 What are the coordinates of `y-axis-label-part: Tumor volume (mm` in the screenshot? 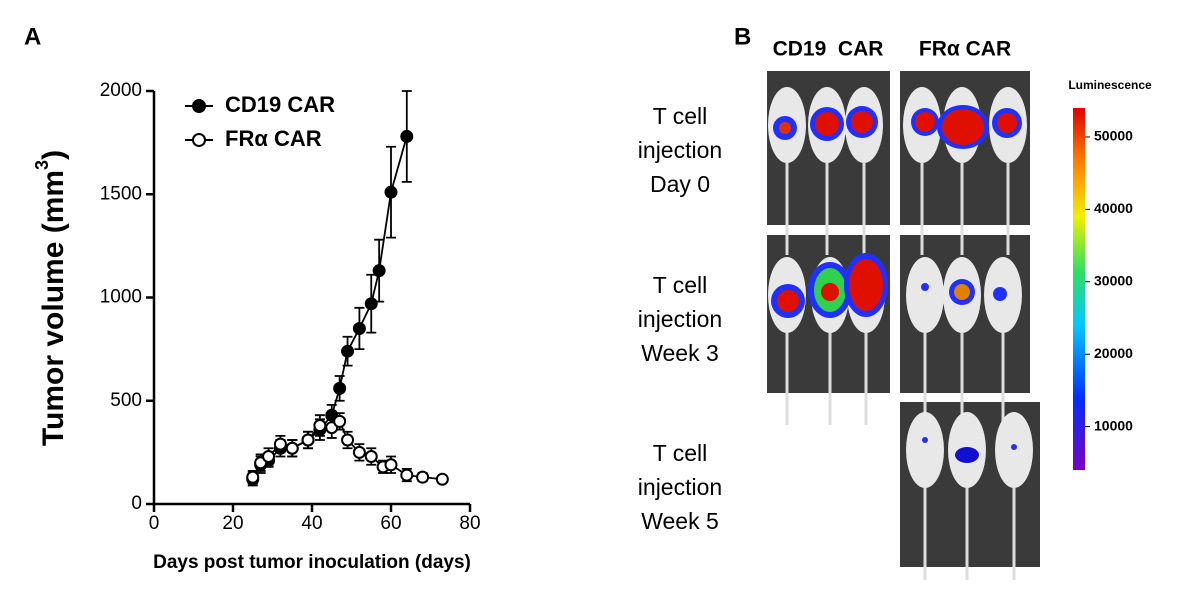 It's located at (53, 308).